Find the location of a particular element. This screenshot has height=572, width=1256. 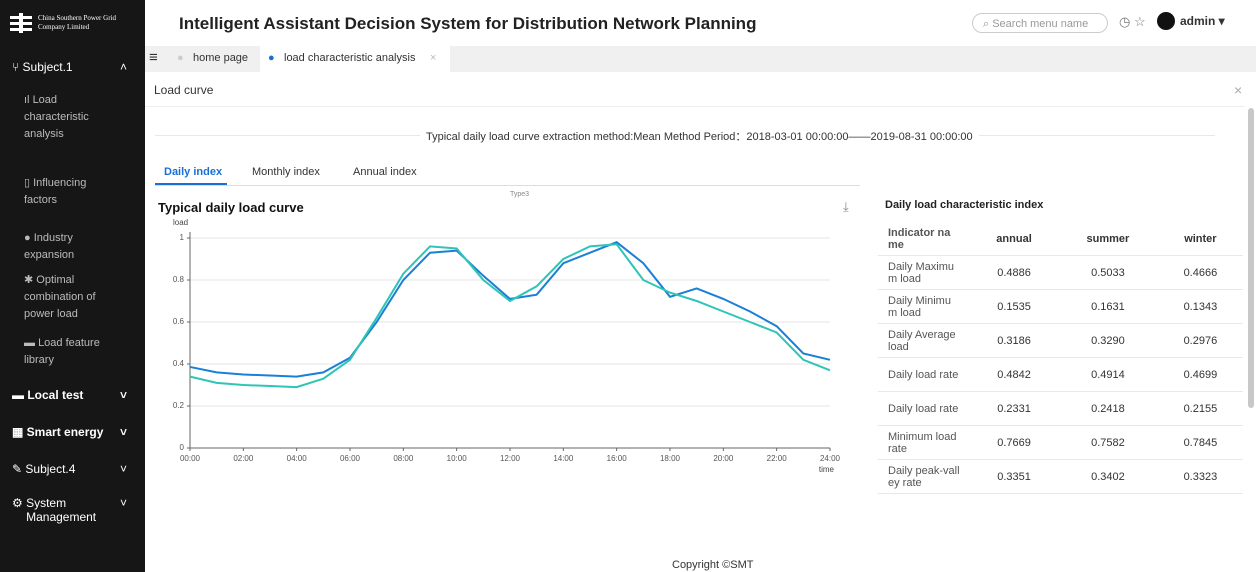

cell: 0.4914 is located at coordinates (1108, 374).